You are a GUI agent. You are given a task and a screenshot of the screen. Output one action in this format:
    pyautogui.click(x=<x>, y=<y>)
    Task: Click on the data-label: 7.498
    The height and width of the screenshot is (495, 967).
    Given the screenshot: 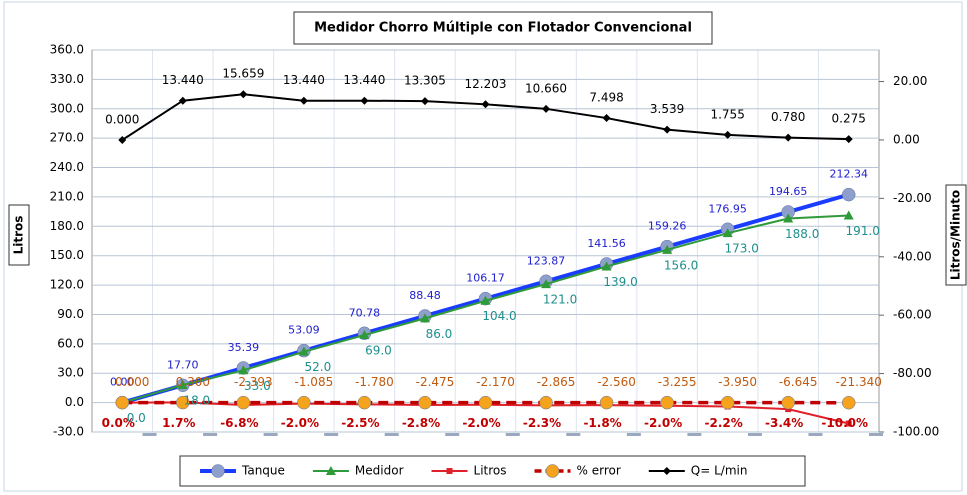 What is the action you would take?
    pyautogui.click(x=606, y=98)
    